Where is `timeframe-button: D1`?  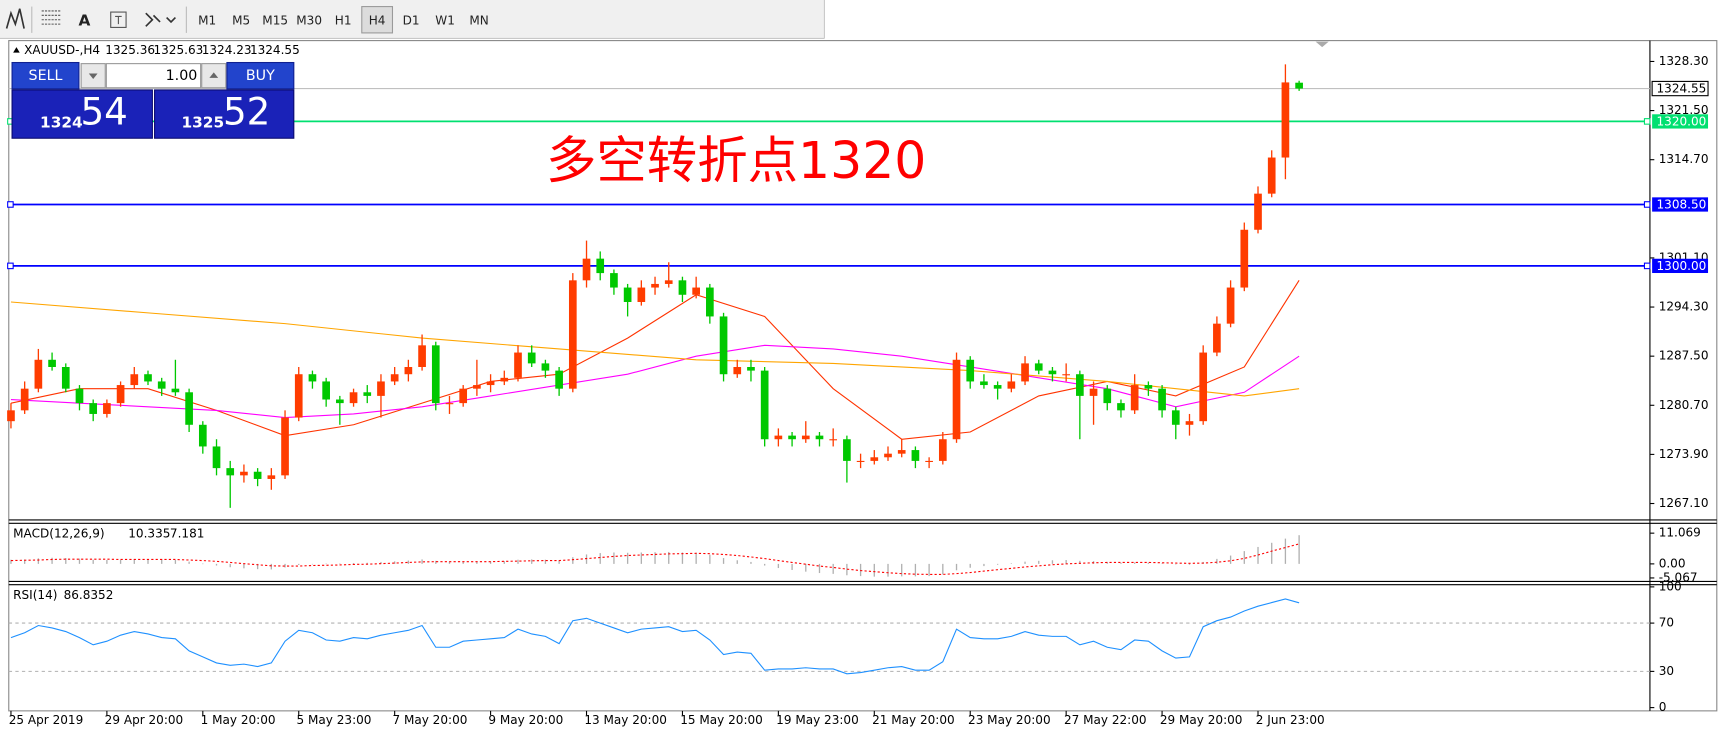 timeframe-button: D1 is located at coordinates (411, 20).